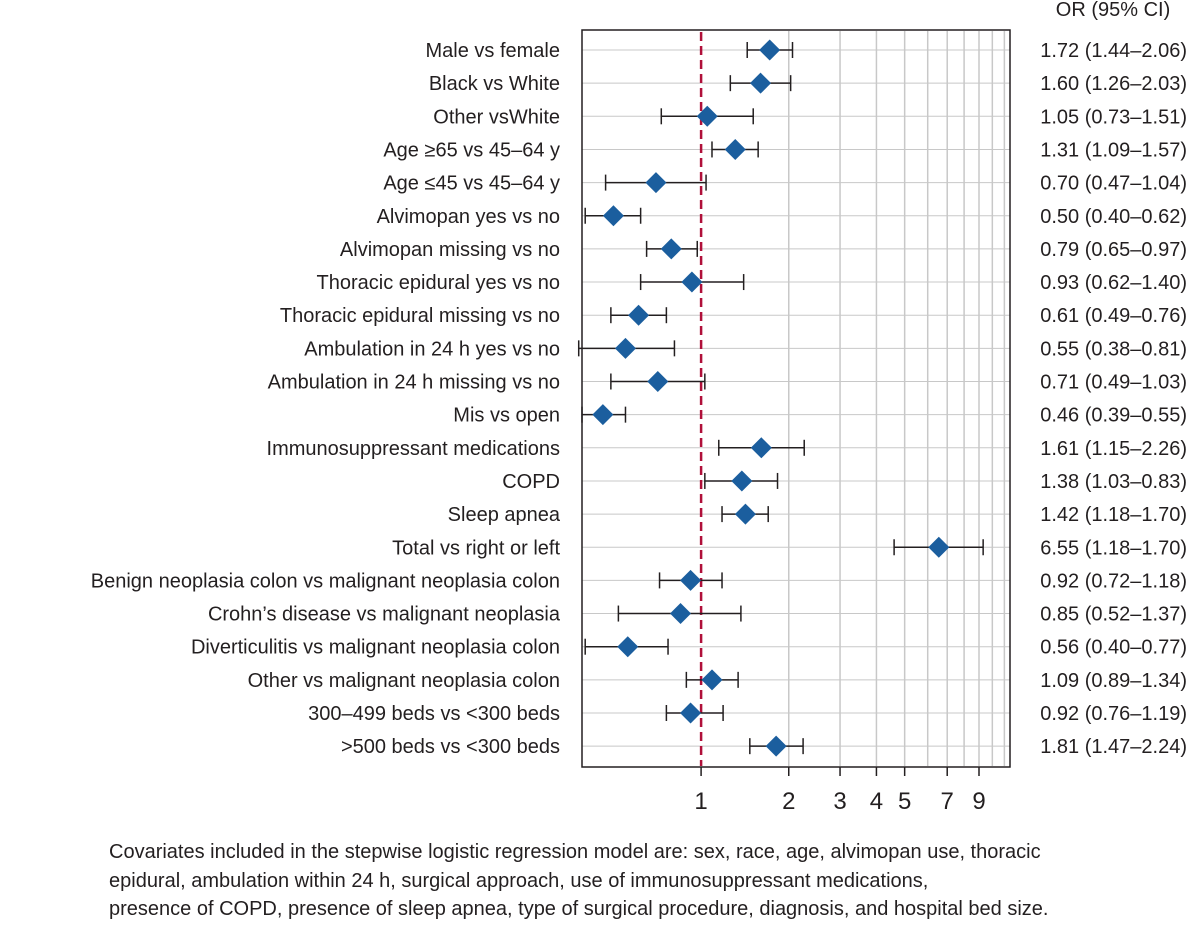  Describe the element at coordinates (700, 801) in the screenshot. I see `x-tick-label: 1` at that location.